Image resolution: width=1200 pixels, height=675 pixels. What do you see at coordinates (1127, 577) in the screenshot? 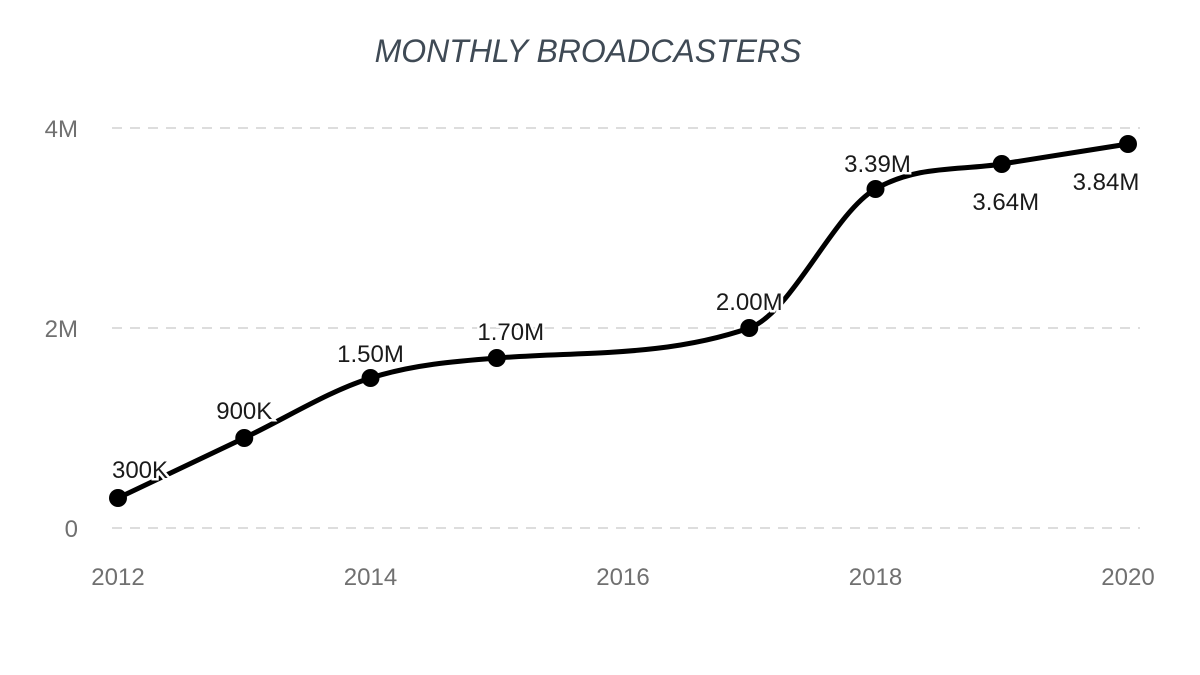
I see `x-tick-label: 2020` at bounding box center [1127, 577].